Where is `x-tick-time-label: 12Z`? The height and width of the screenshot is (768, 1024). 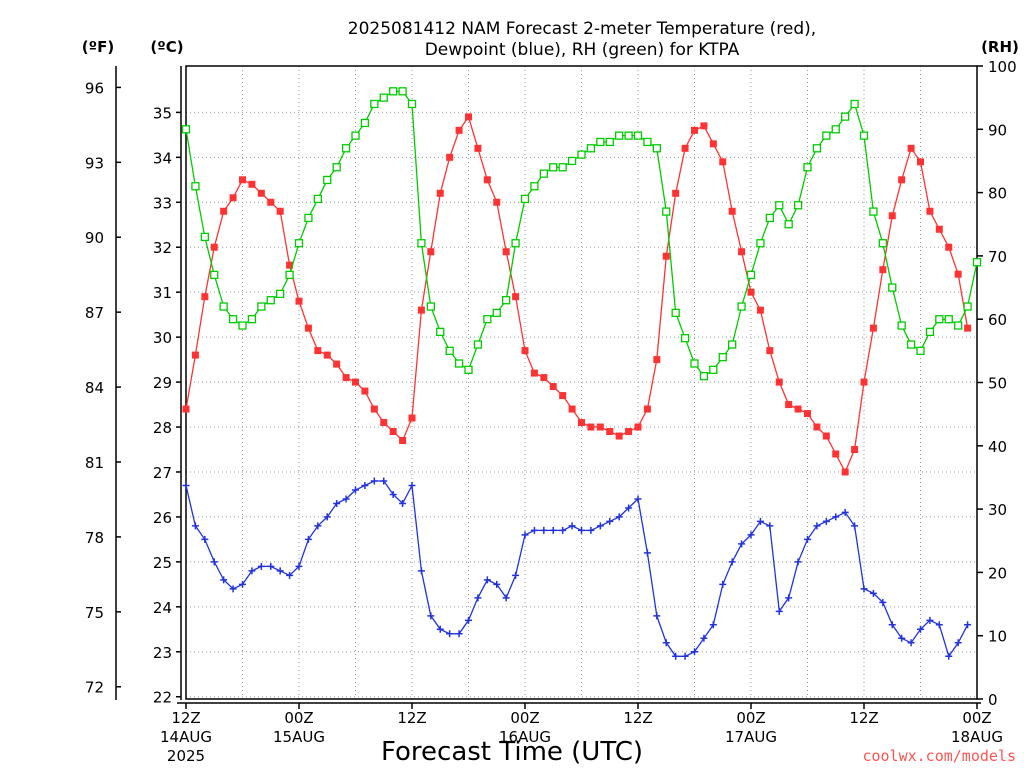 x-tick-time-label: 12Z is located at coordinates (411, 718).